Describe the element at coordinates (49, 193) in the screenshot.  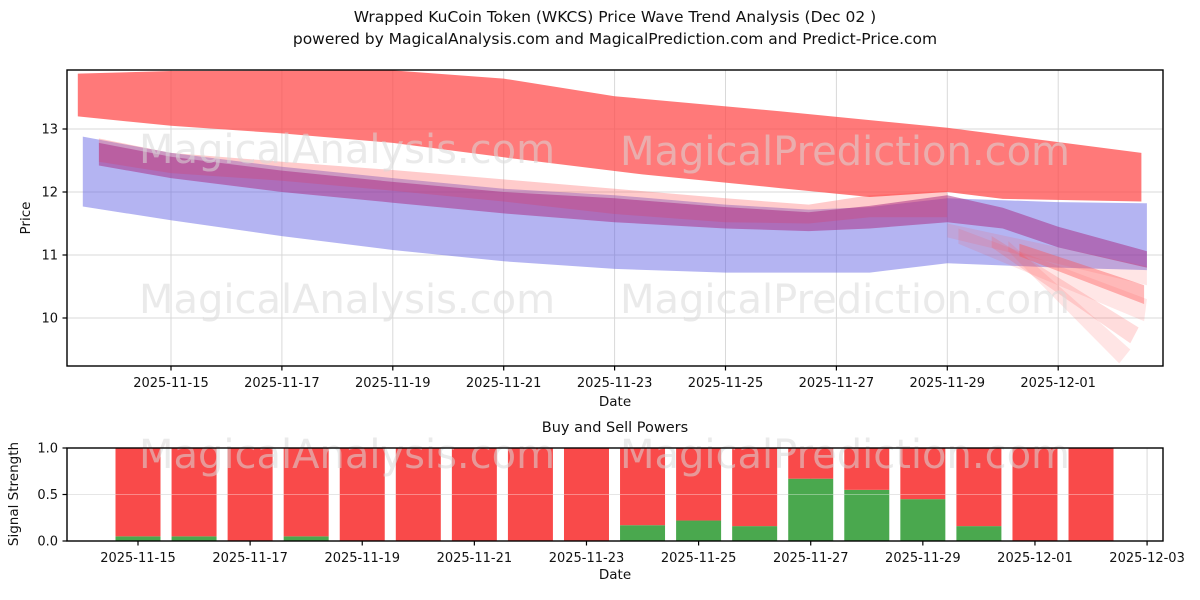
I see `y-tick-label: 12` at that location.